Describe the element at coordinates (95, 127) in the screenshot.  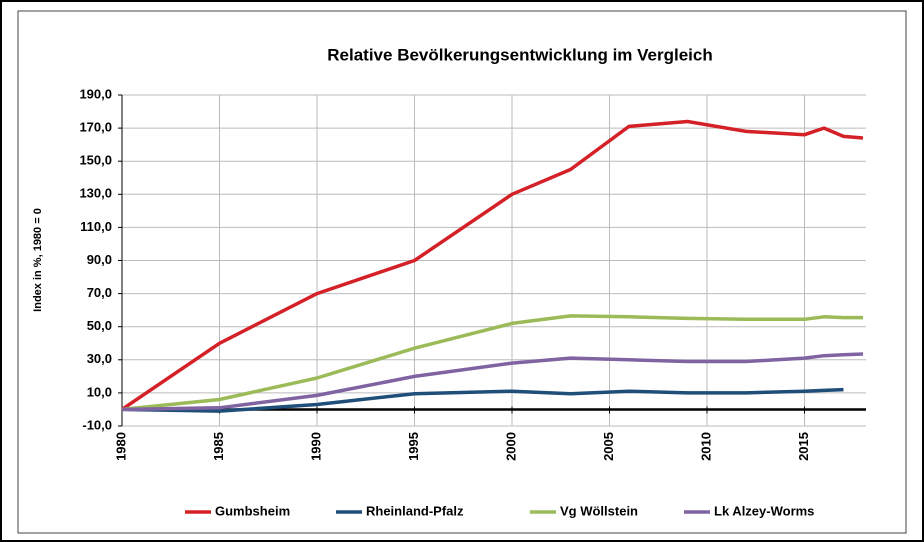
I see `y-tick-label: 170,0` at that location.